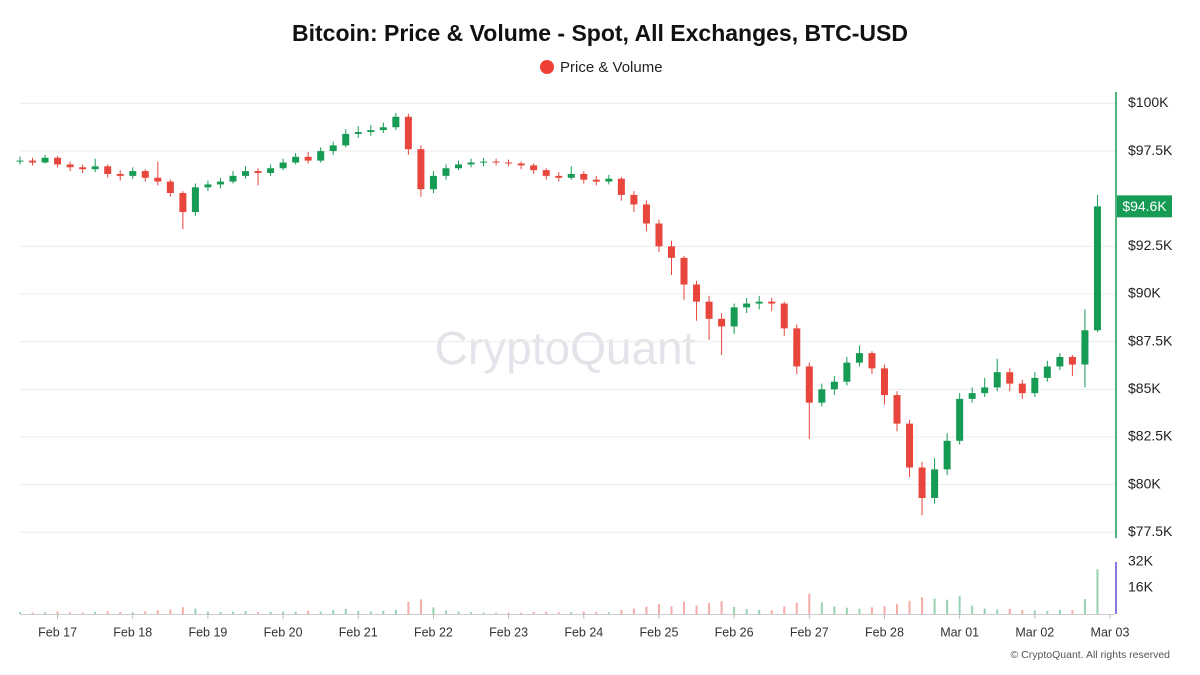 Image resolution: width=1200 pixels, height=675 pixels. Describe the element at coordinates (565, 348) in the screenshot. I see `watermark: CryptoQuant` at that location.